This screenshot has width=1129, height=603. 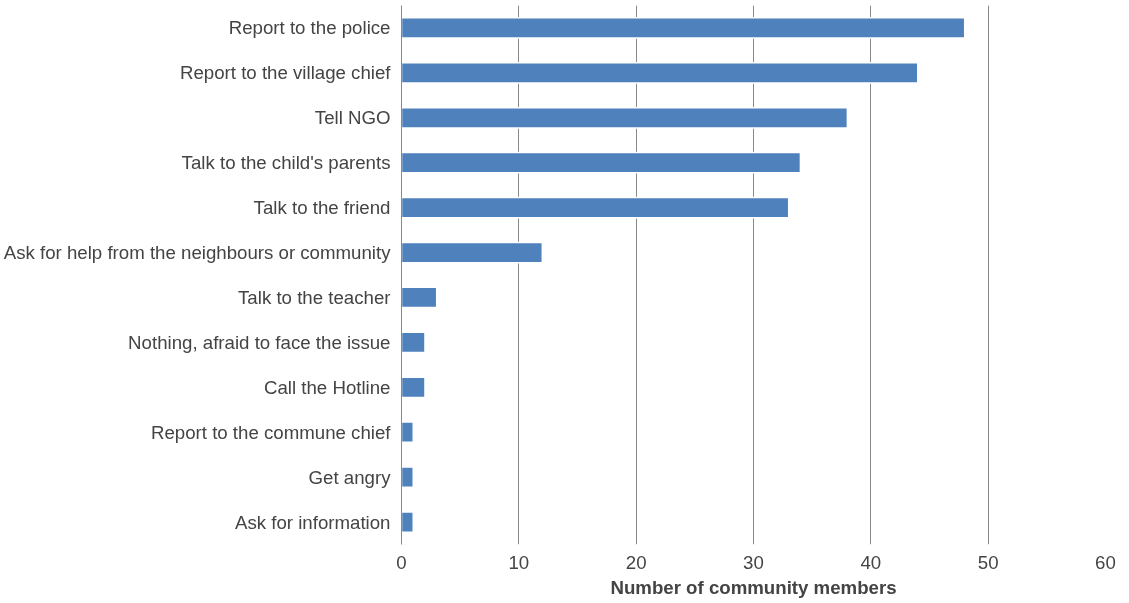 What do you see at coordinates (352, 118) in the screenshot?
I see `y-tick-label: Tell NGO` at bounding box center [352, 118].